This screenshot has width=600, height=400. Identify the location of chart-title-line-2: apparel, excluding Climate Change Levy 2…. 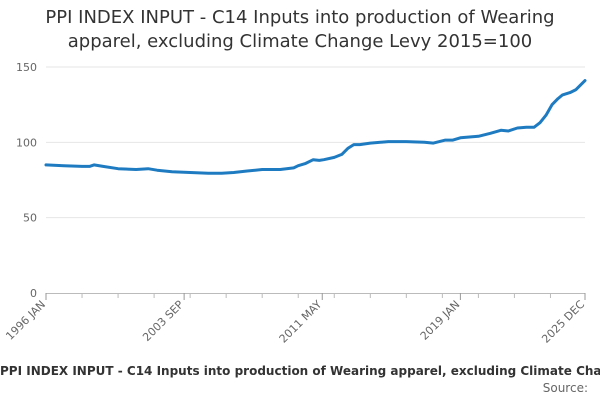
(300, 41).